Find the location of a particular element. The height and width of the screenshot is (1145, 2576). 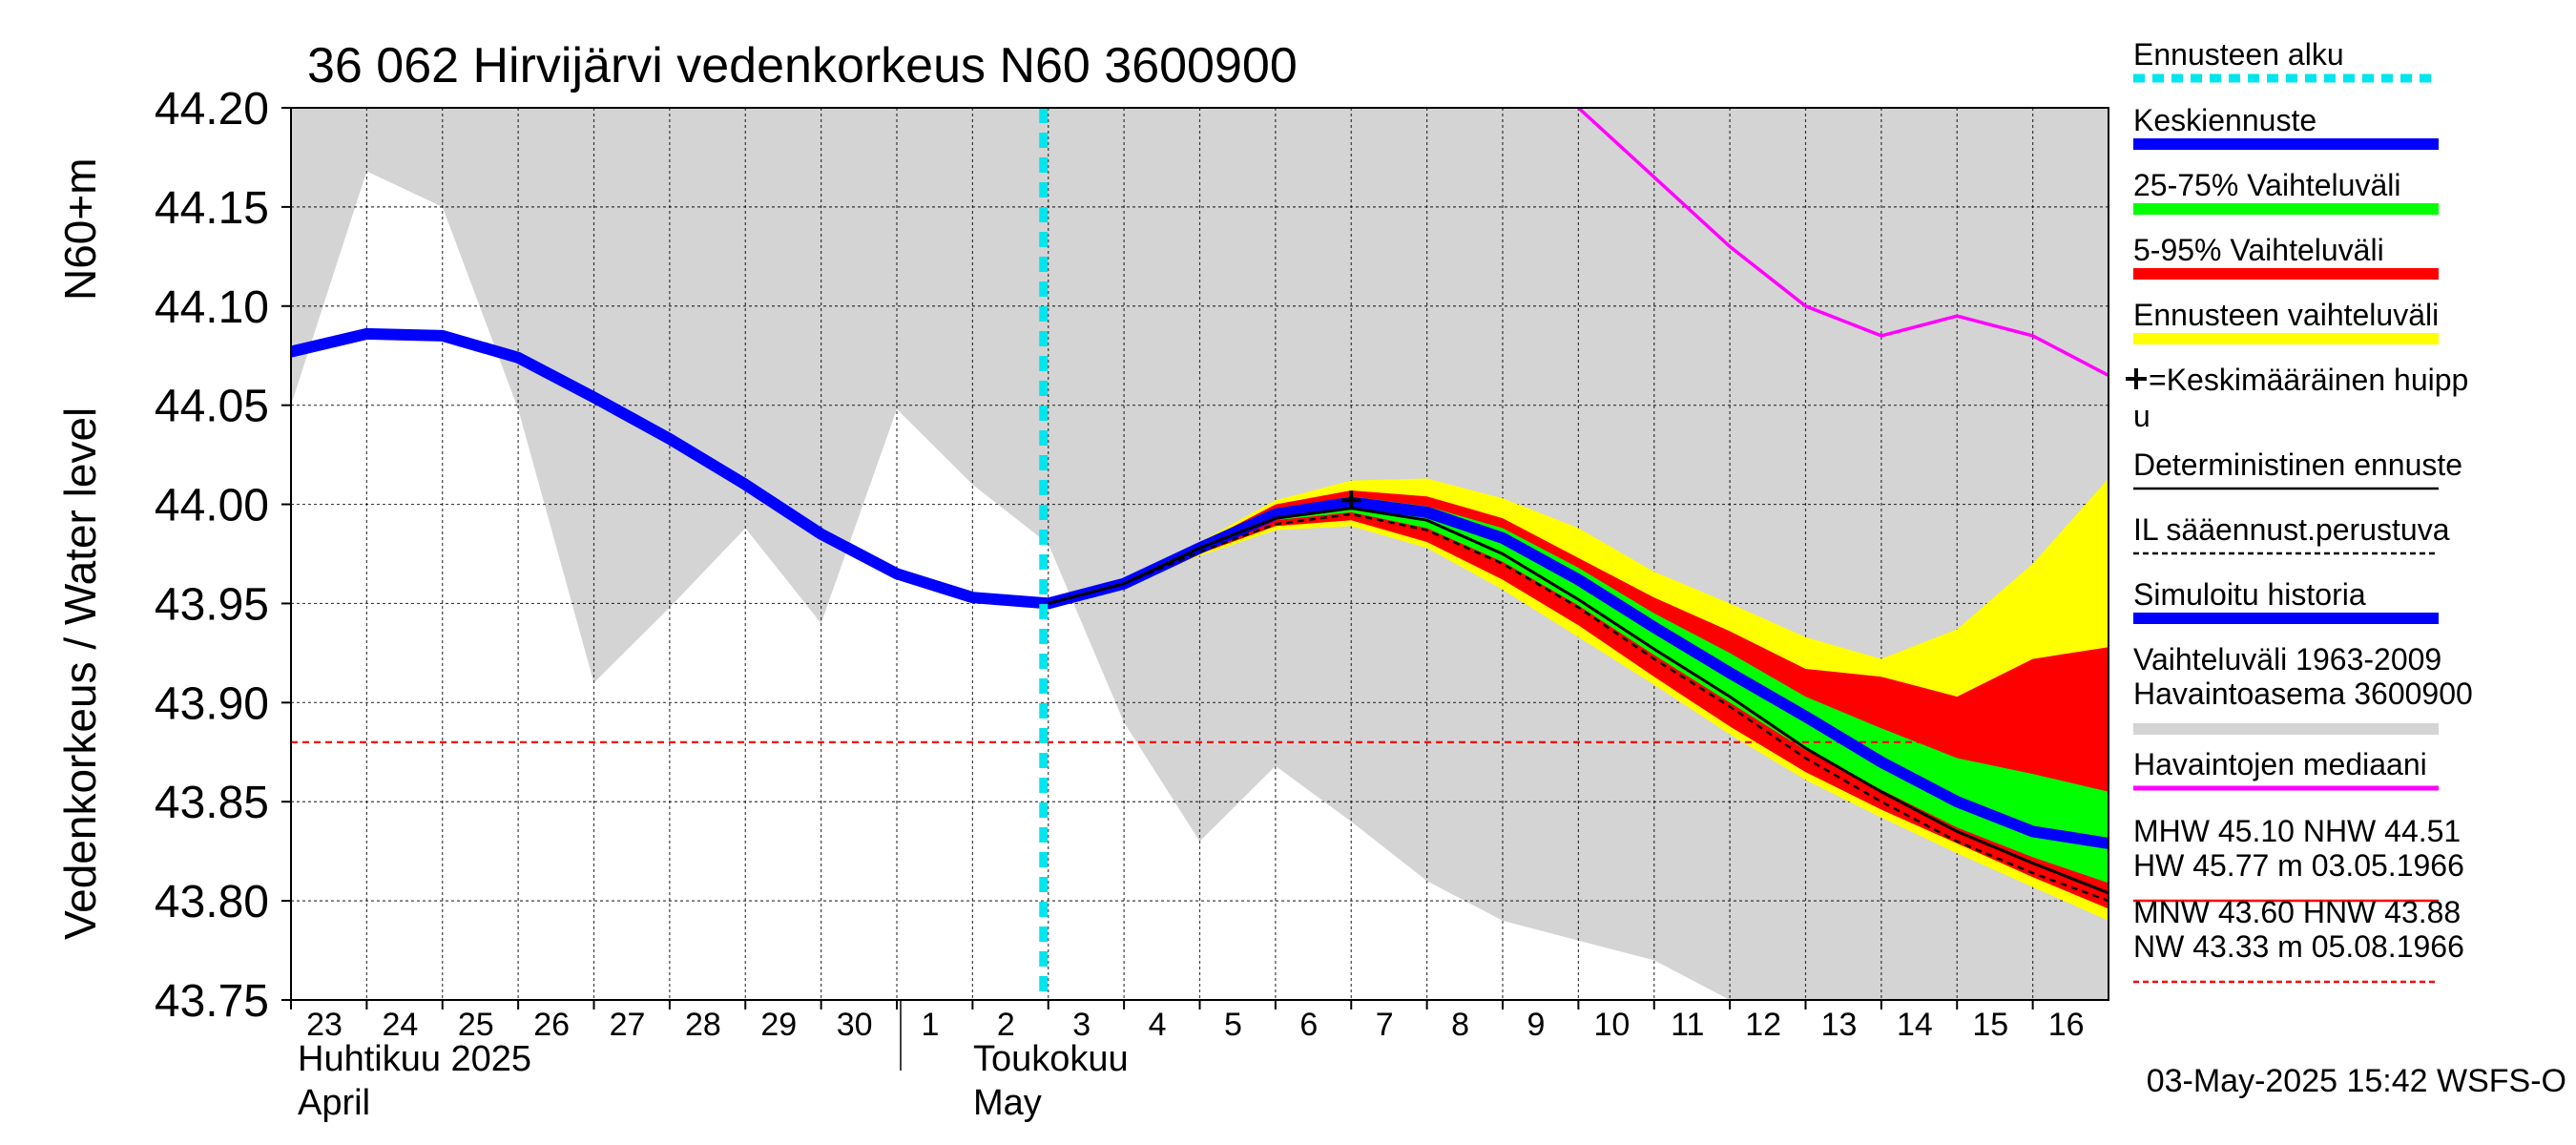

legend-label: Vaihteluväli 1963-2009 is located at coordinates (2287, 659).